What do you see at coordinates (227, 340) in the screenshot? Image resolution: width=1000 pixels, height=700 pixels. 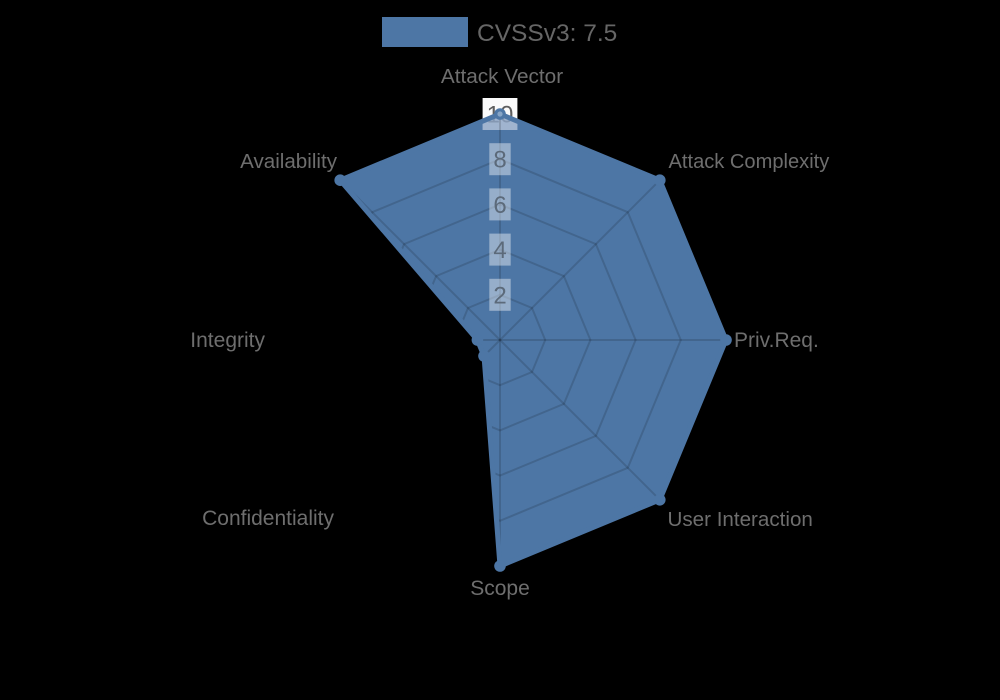 I see `svg-text: Integrity` at bounding box center [227, 340].